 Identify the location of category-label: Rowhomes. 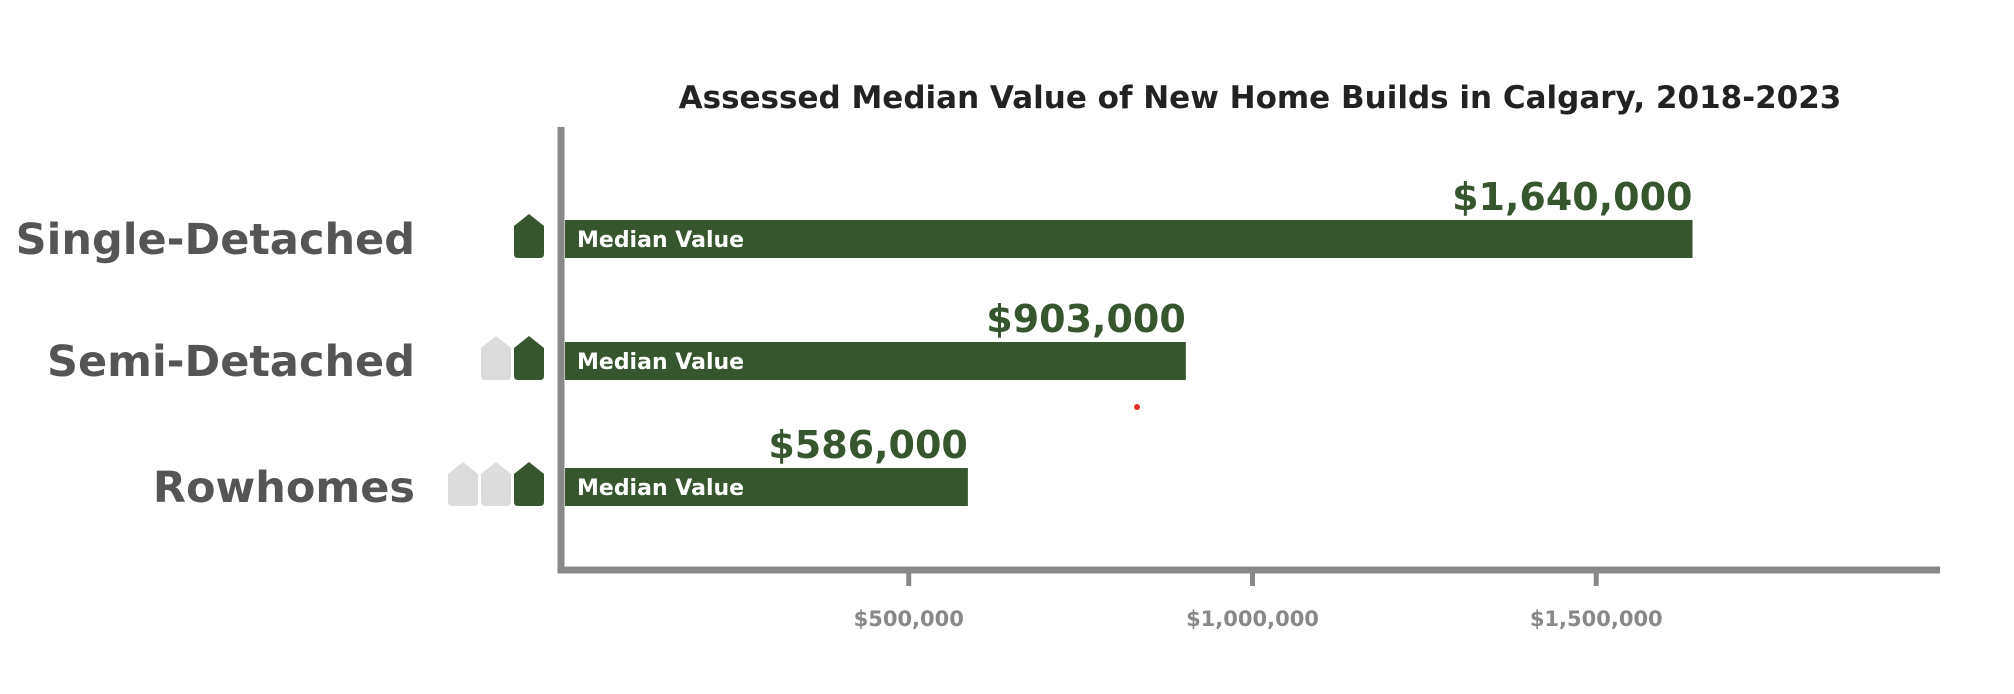
(284, 488).